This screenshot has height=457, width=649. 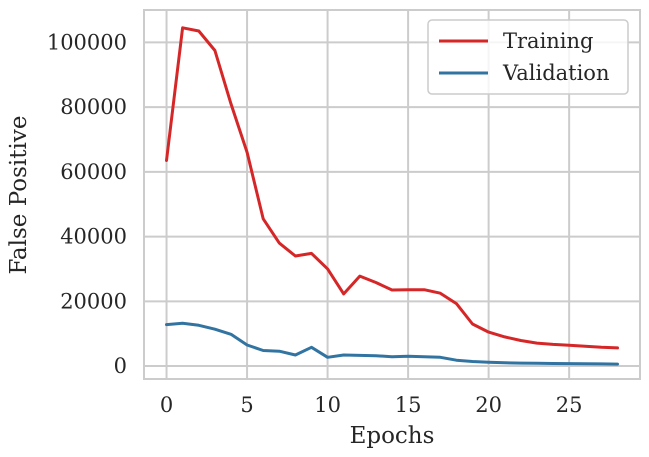 I want to click on y-axis-title: False Positive, so click(x=19, y=195).